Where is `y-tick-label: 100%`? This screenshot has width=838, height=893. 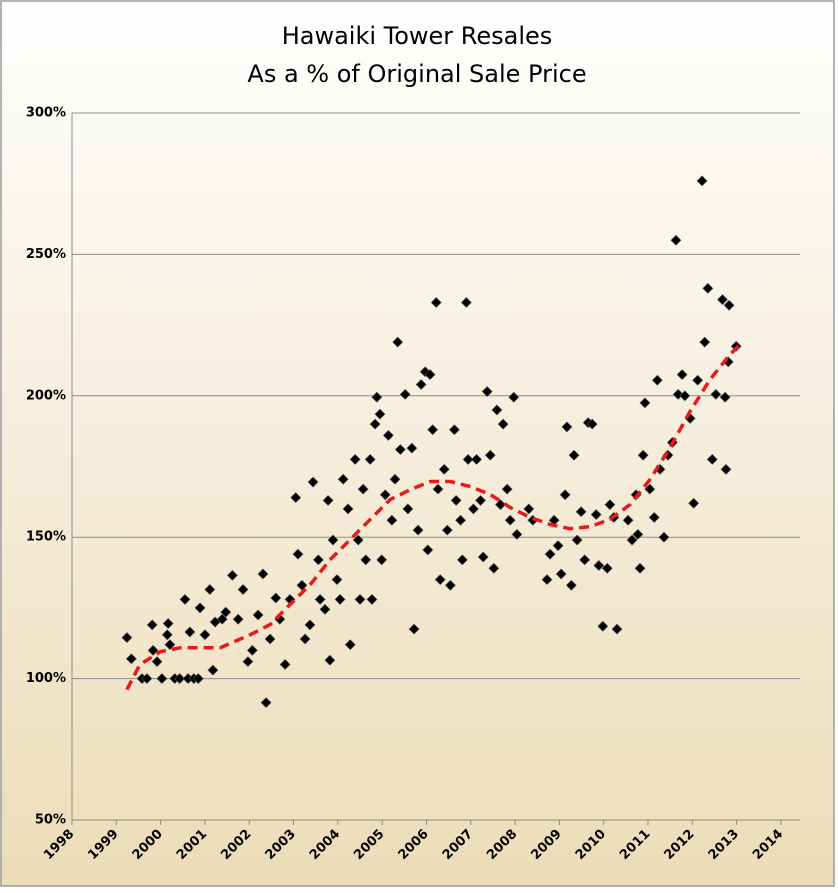
y-tick-label: 100% is located at coordinates (46, 678).